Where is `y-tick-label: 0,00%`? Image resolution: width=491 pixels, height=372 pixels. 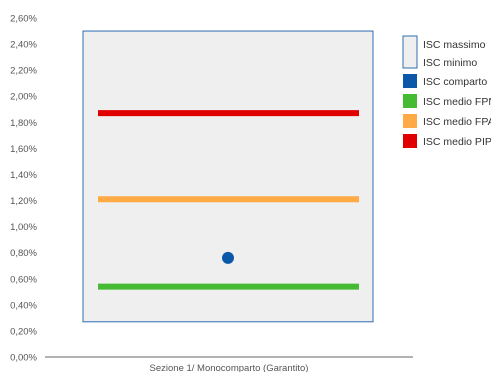
y-tick-label: 0,00% is located at coordinates (23, 358).